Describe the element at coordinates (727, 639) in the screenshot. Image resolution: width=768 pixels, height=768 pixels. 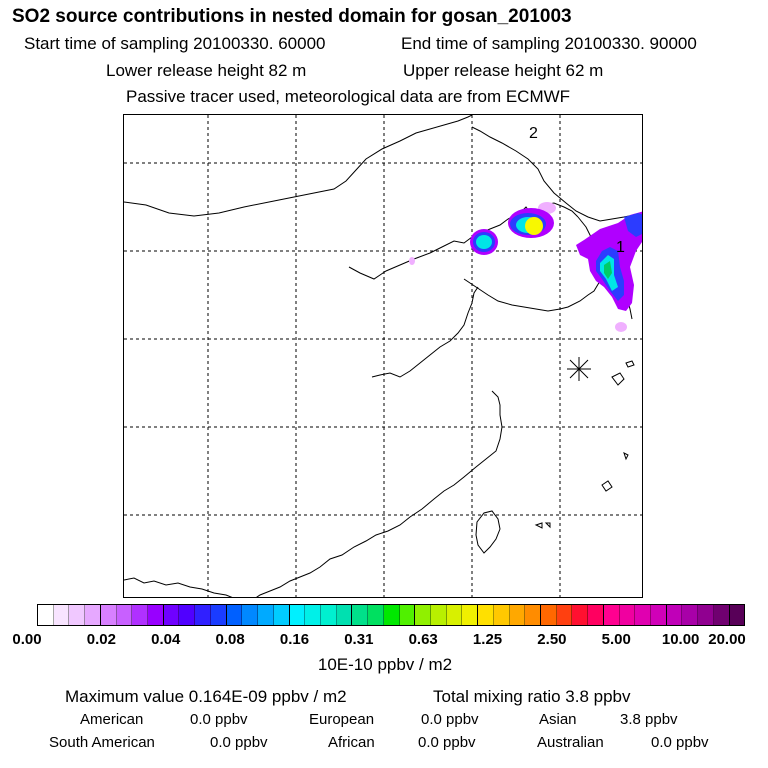
I see `colorbar-tick-label: 20.00` at that location.